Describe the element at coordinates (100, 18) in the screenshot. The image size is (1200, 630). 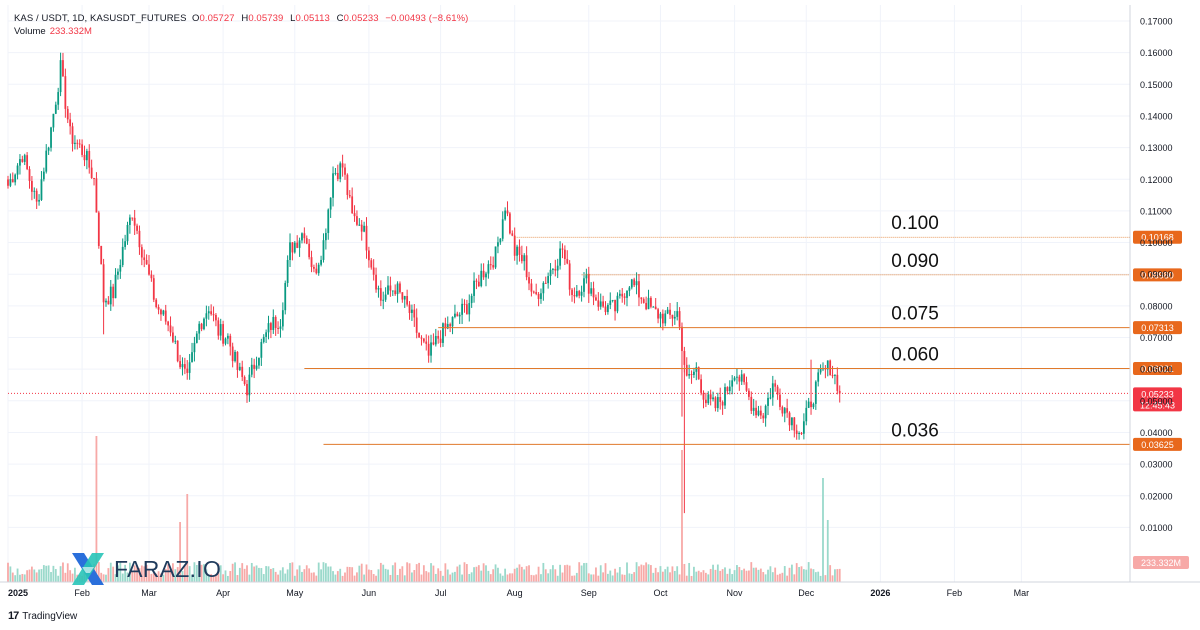
I see `symbol-title: KAS / USDT, 1D, KASUSDT_FUTURES` at that location.